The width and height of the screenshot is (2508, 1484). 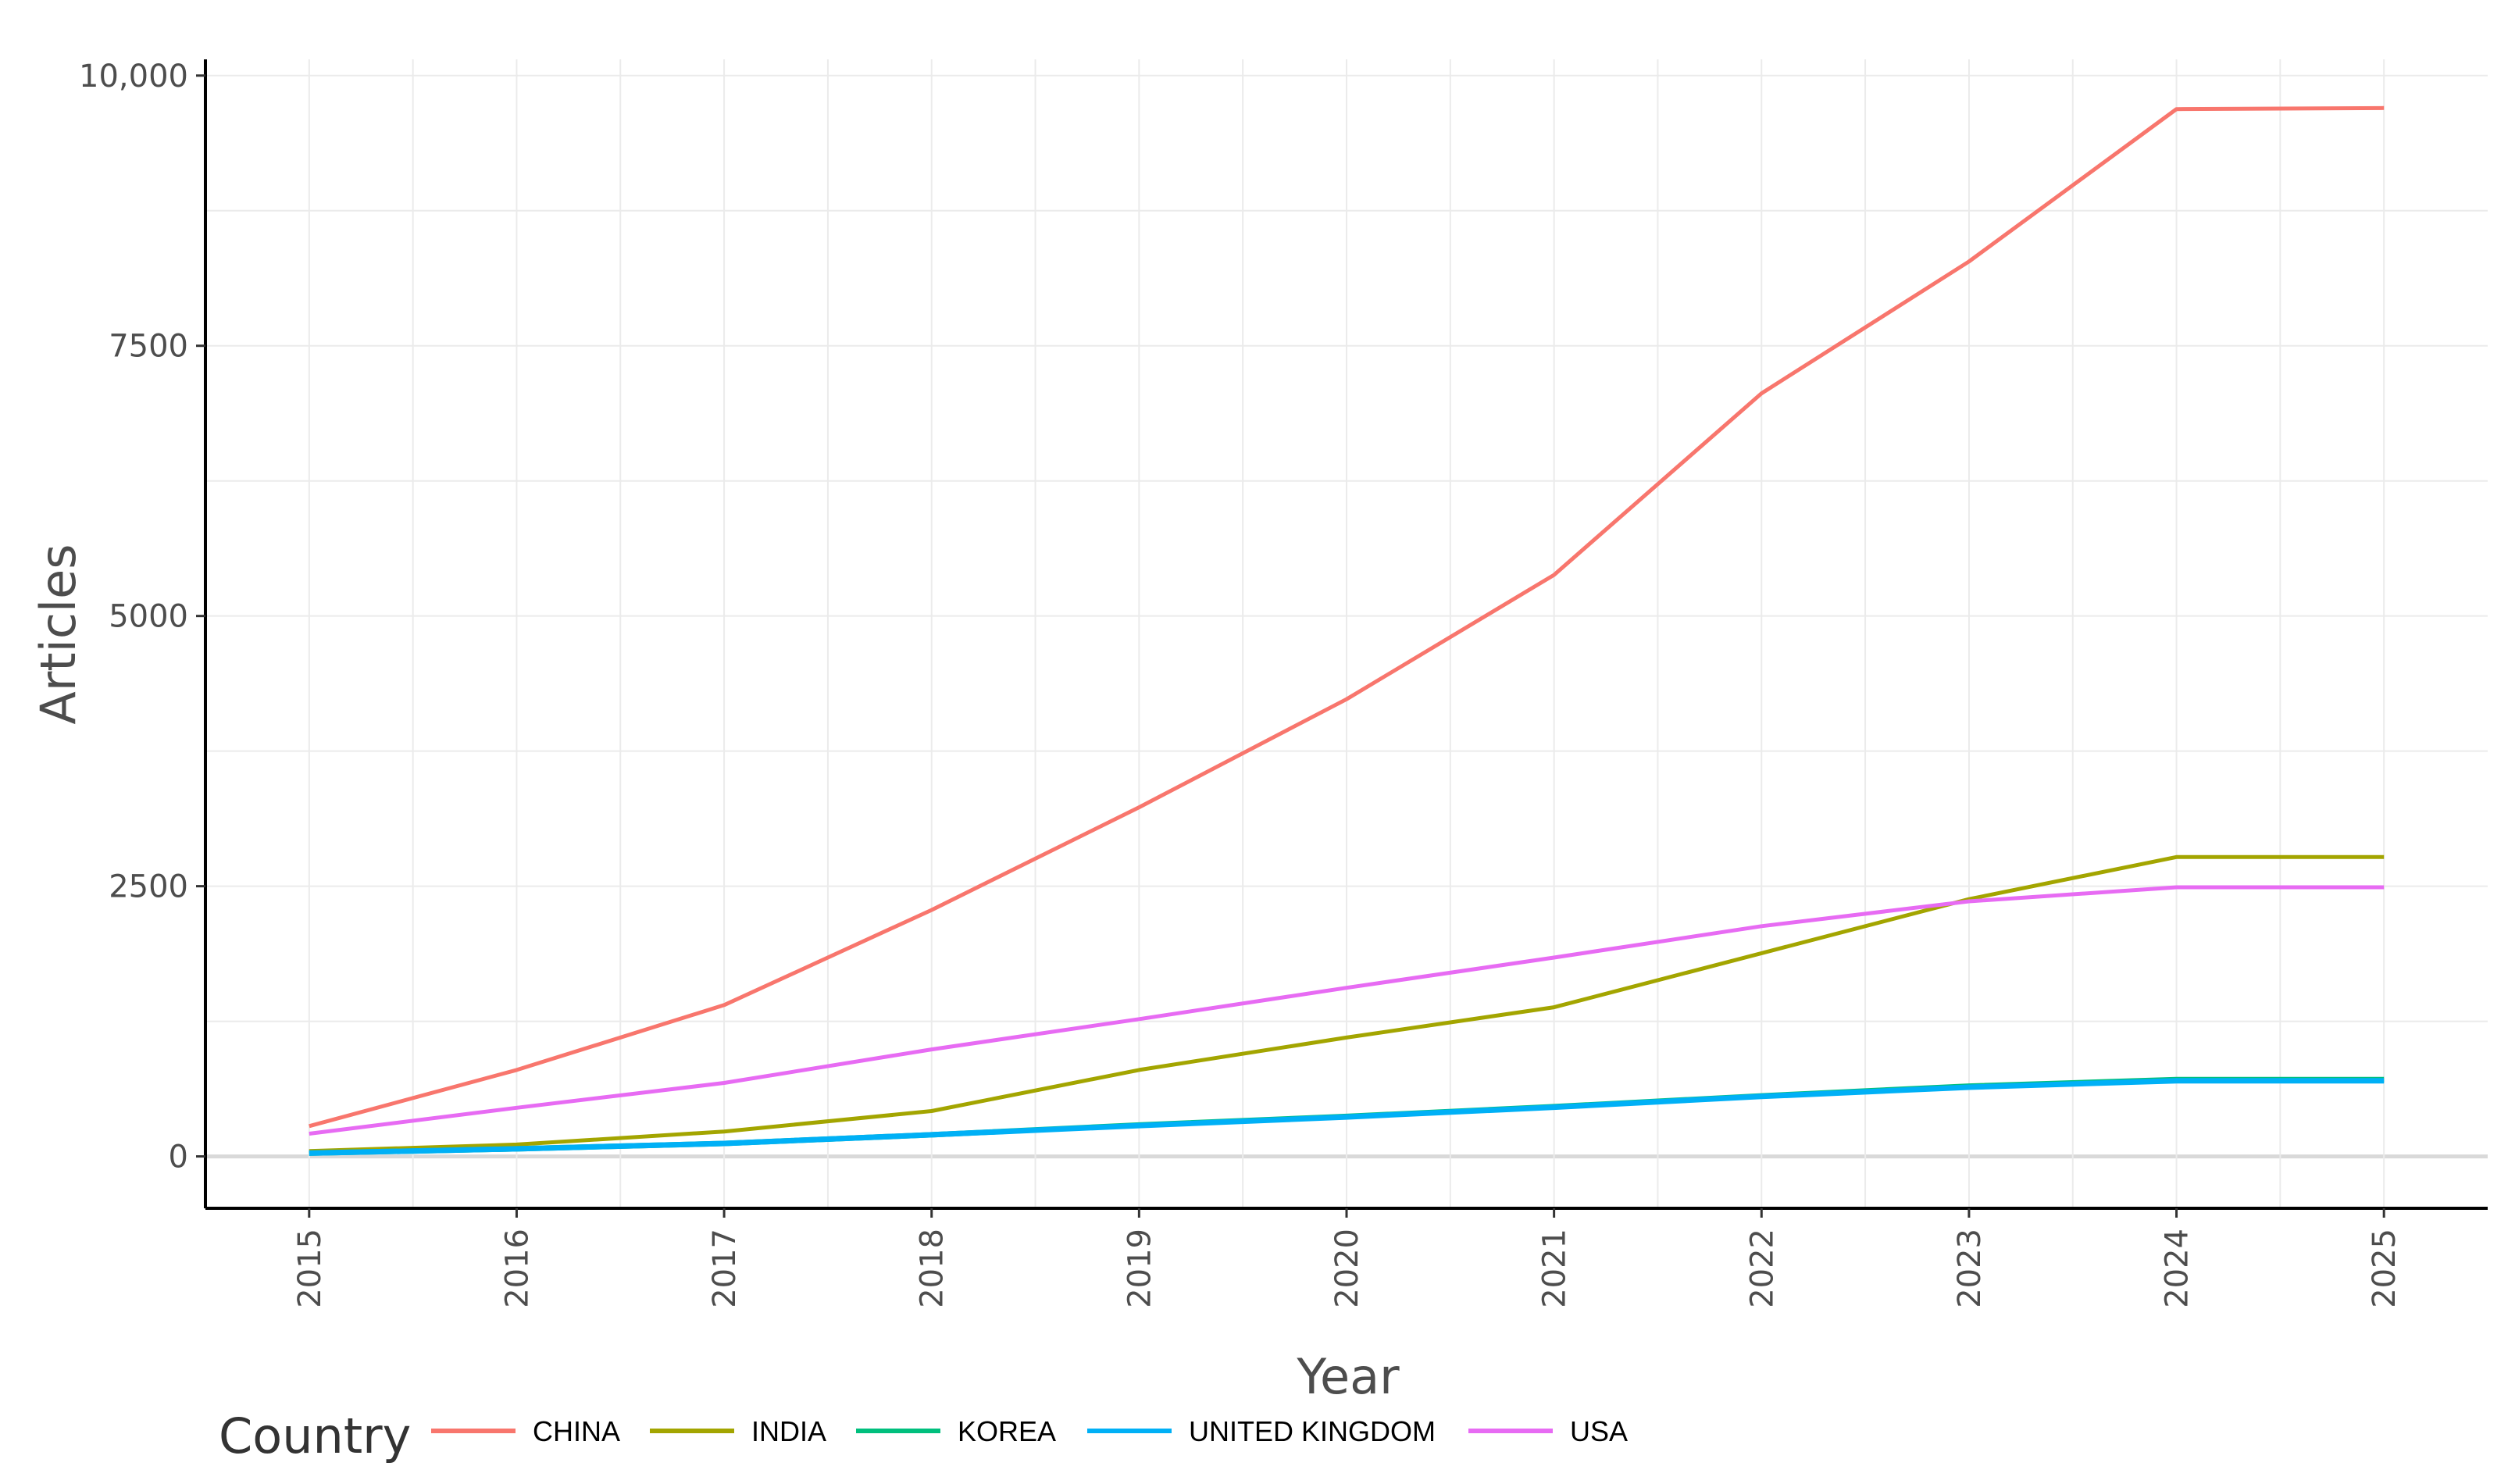 What do you see at coordinates (517, 1268) in the screenshot?
I see `x-tick-label: 2016` at bounding box center [517, 1268].